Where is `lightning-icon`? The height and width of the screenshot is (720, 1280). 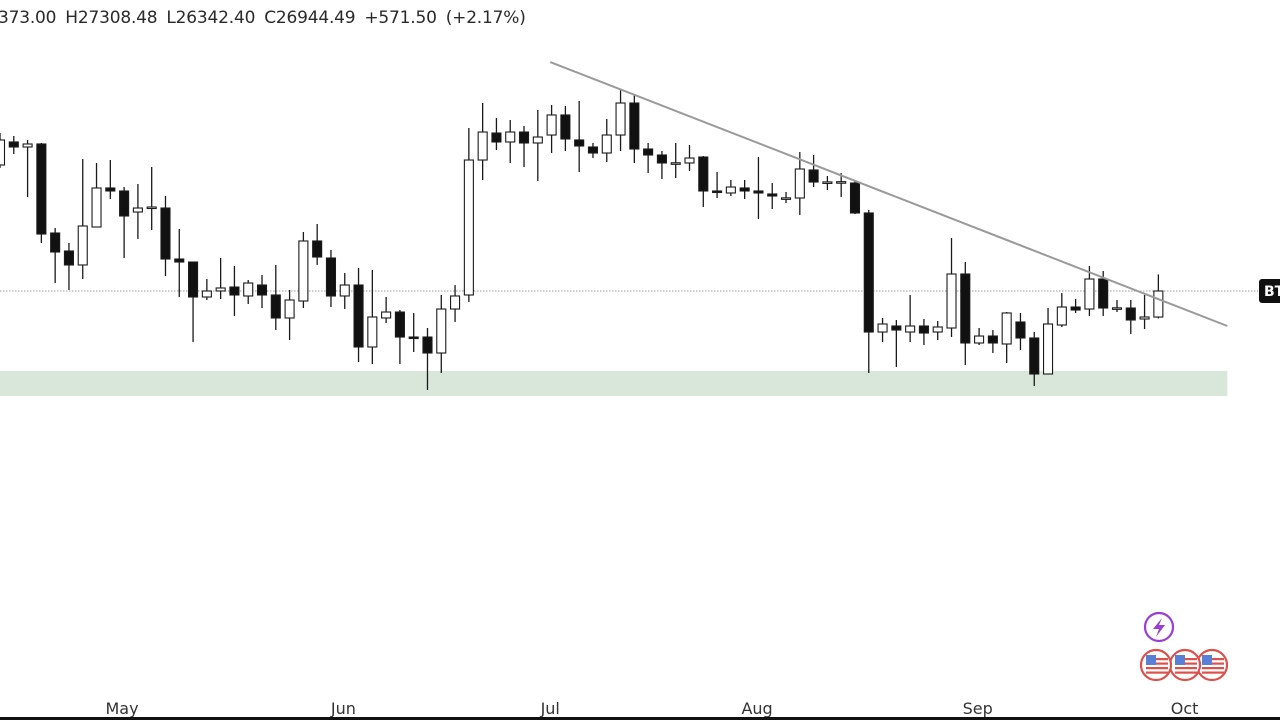
lightning-icon is located at coordinates (1159, 627).